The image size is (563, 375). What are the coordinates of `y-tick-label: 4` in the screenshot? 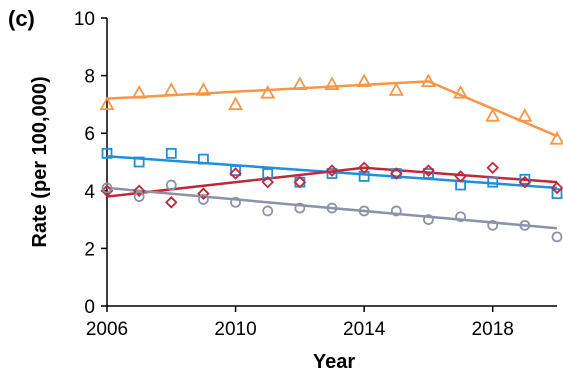 It's located at (89, 192).